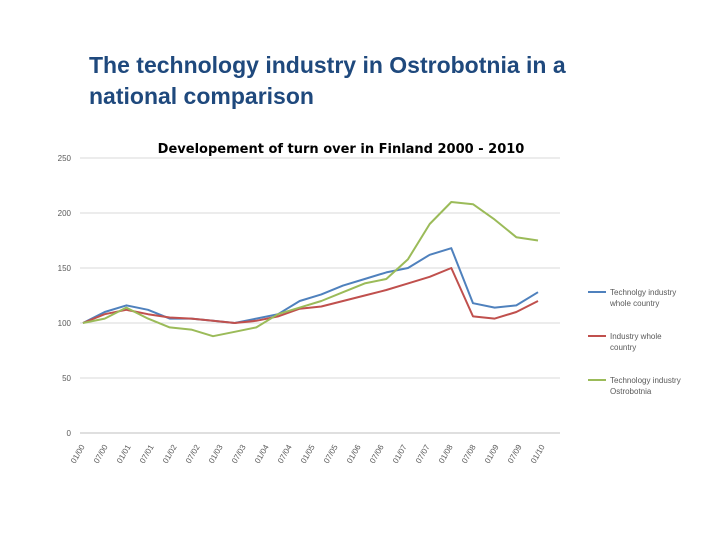  I want to click on y-tick-label-200: 200, so click(65, 213).